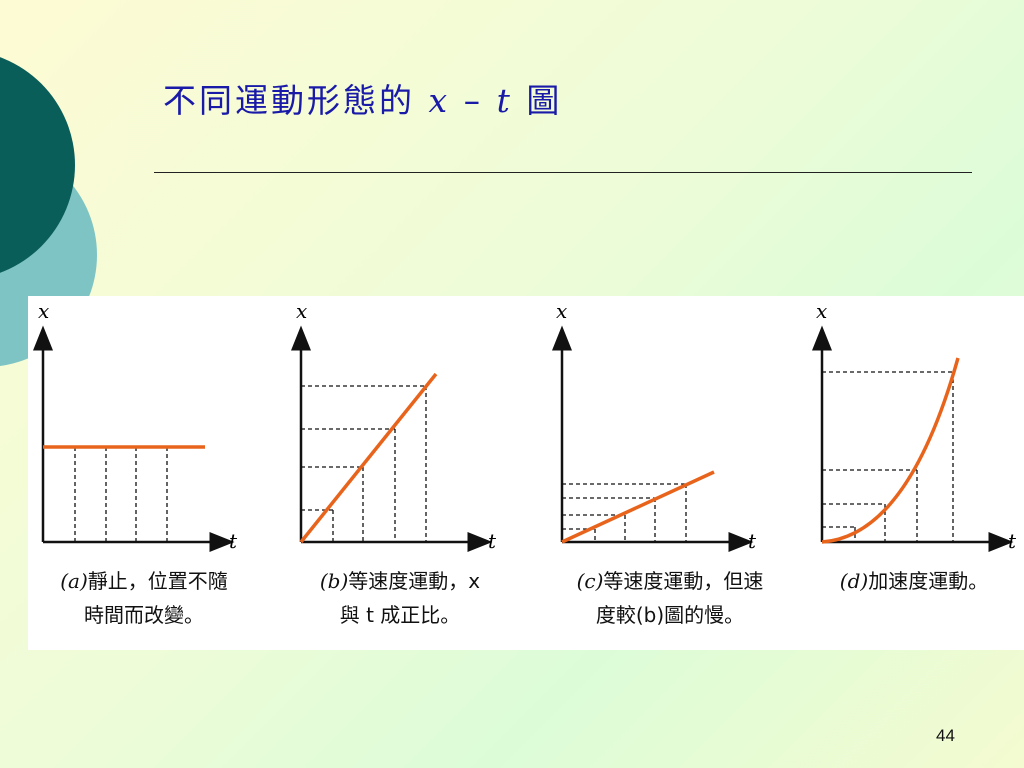  What do you see at coordinates (400, 615) in the screenshot?
I see `caption-b-line2: 與 t 成正比。` at bounding box center [400, 615].